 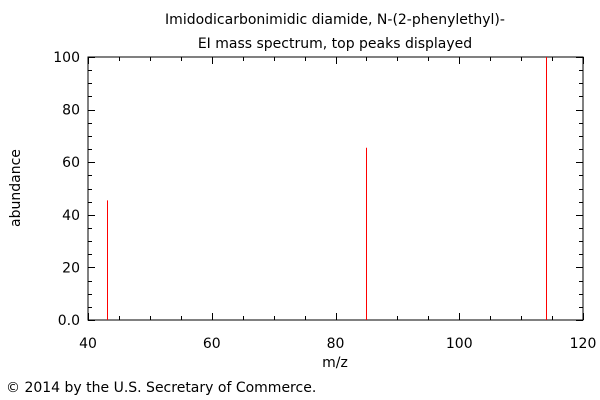 What do you see at coordinates (88, 344) in the screenshot?
I see `x-tick-label: 40` at bounding box center [88, 344].